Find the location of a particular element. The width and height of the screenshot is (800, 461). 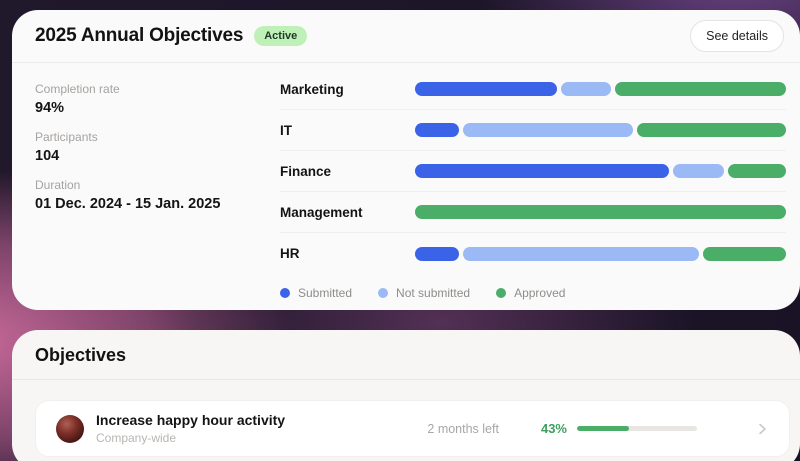

chart-legend: Submitted Not submitted Approved is located at coordinates (533, 293).